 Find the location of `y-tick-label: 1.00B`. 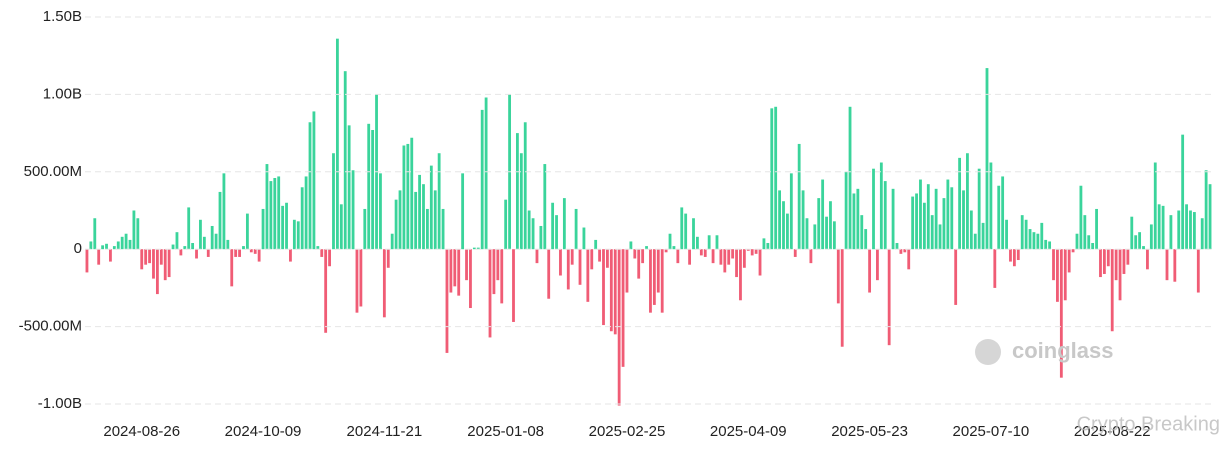

y-tick-label: 1.00B is located at coordinates (62, 93).